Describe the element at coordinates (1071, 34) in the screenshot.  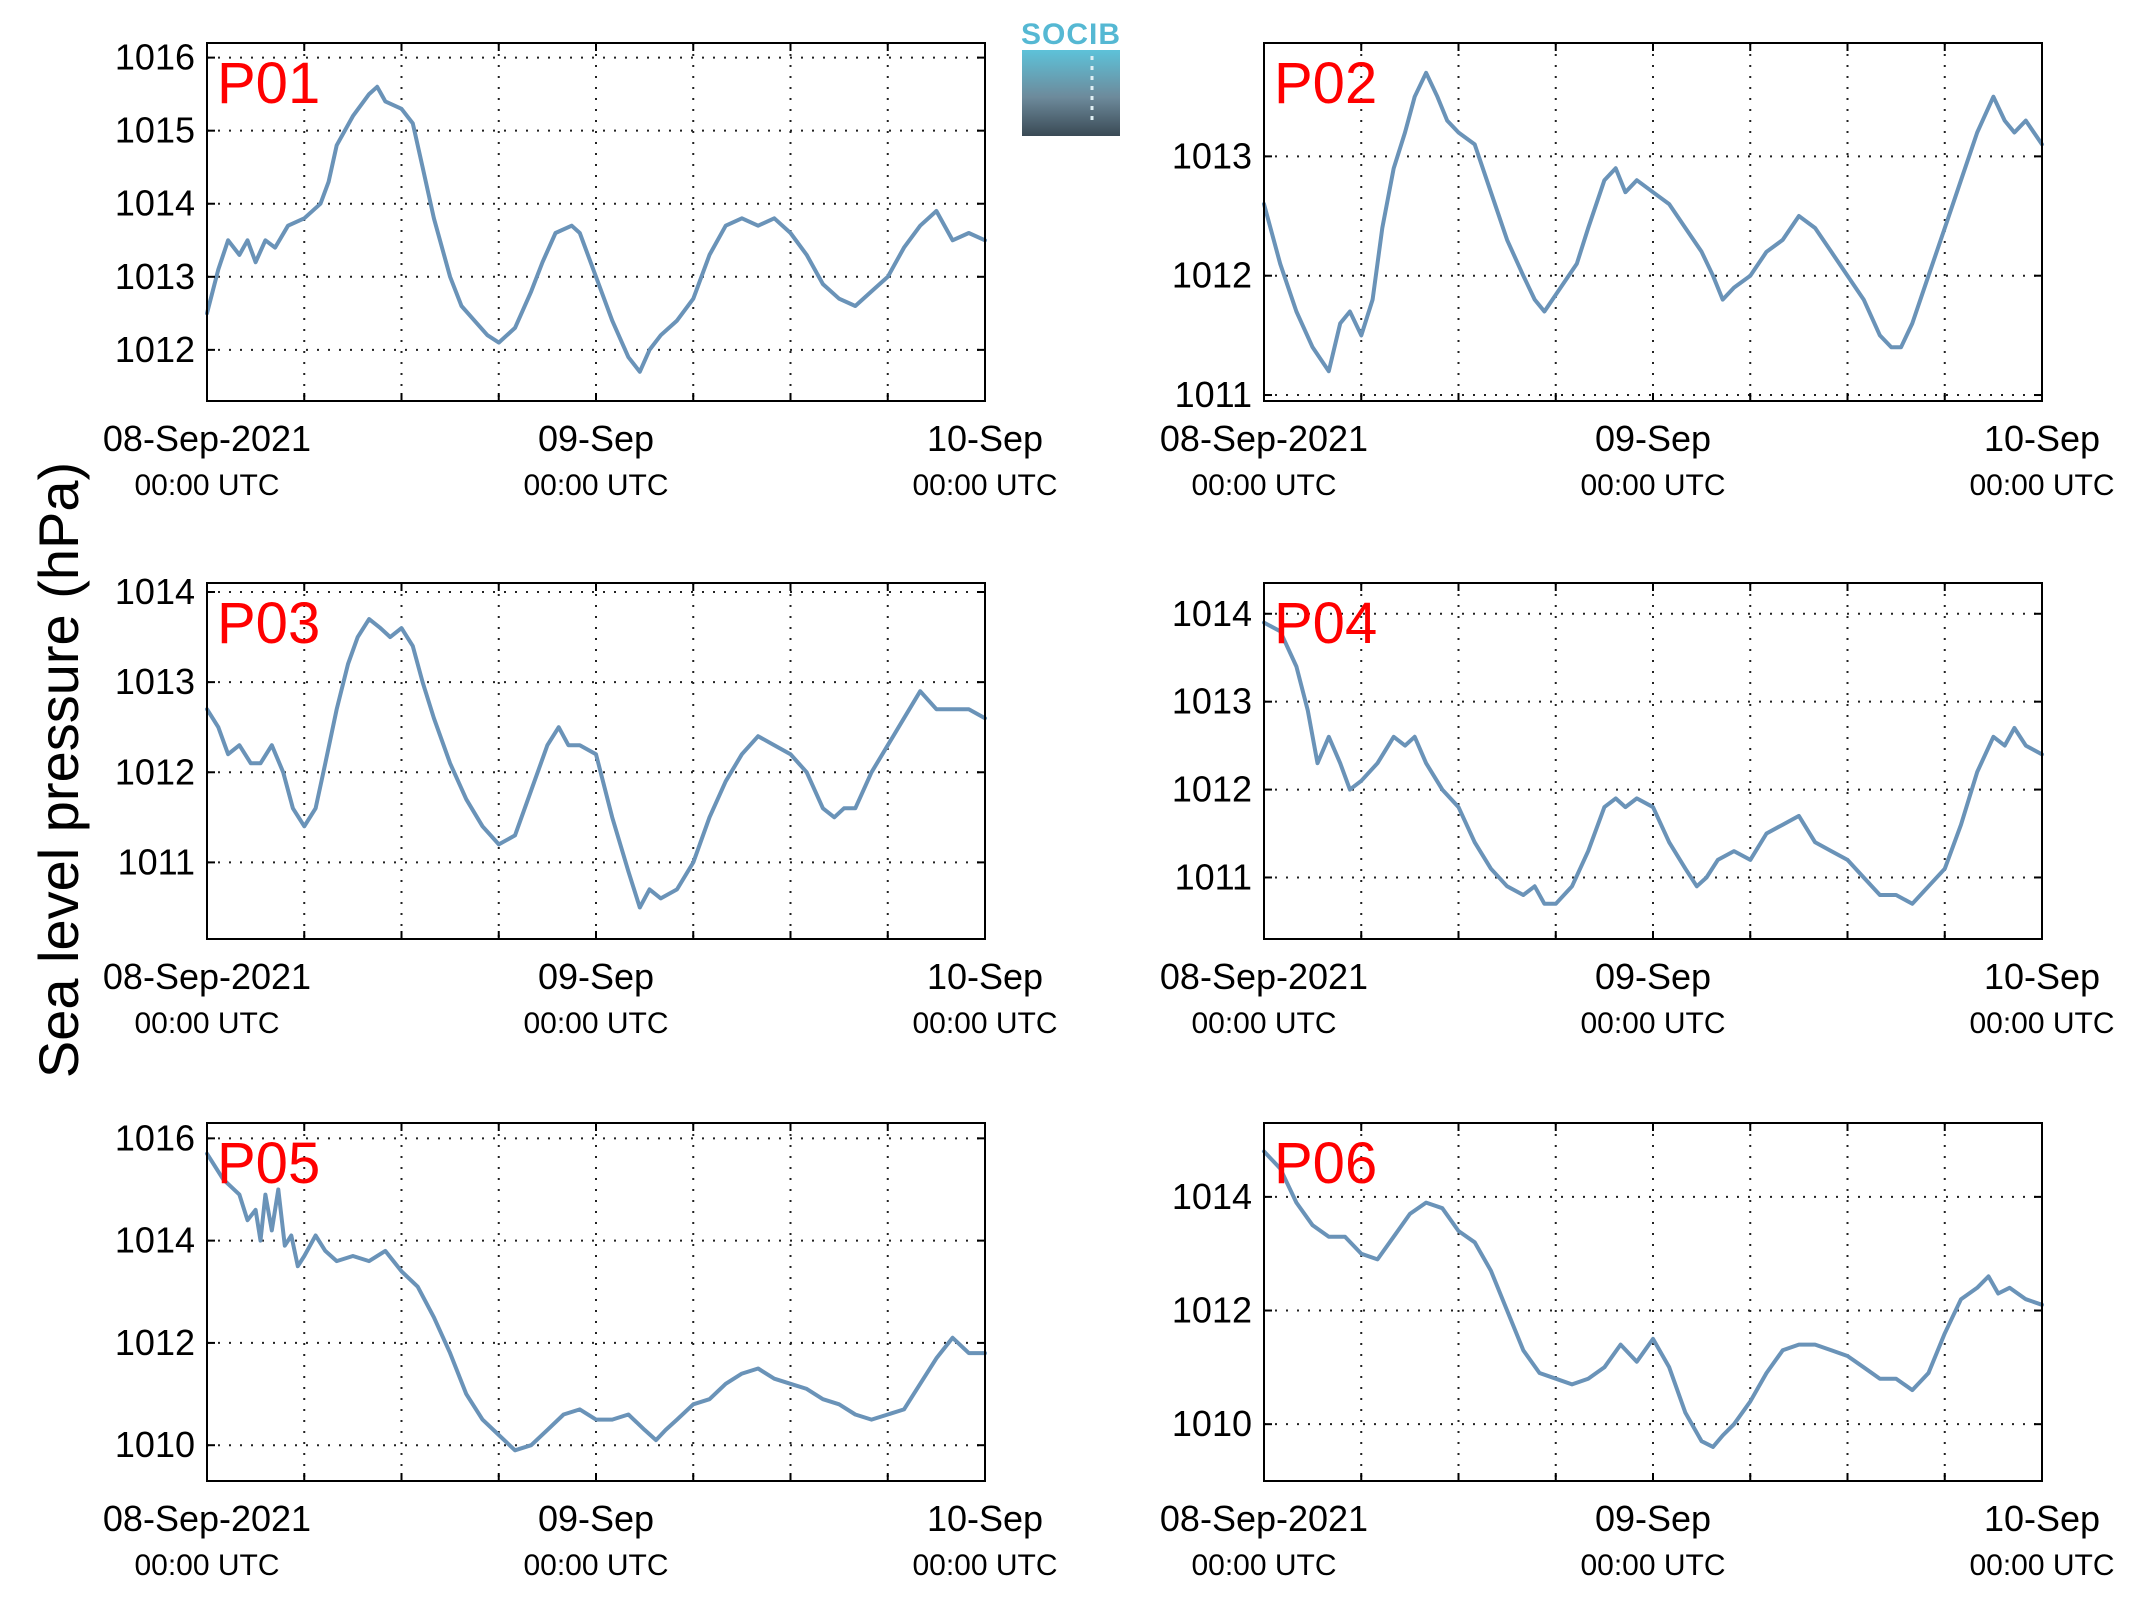
I see `logo-text: SOCIB` at that location.